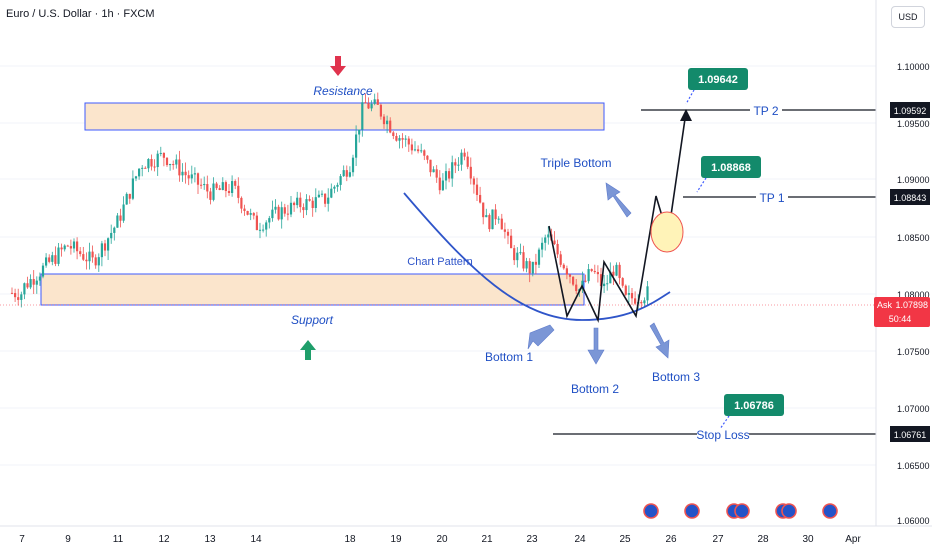  I want to click on badge-tp2: 1.09642, so click(716, 86).